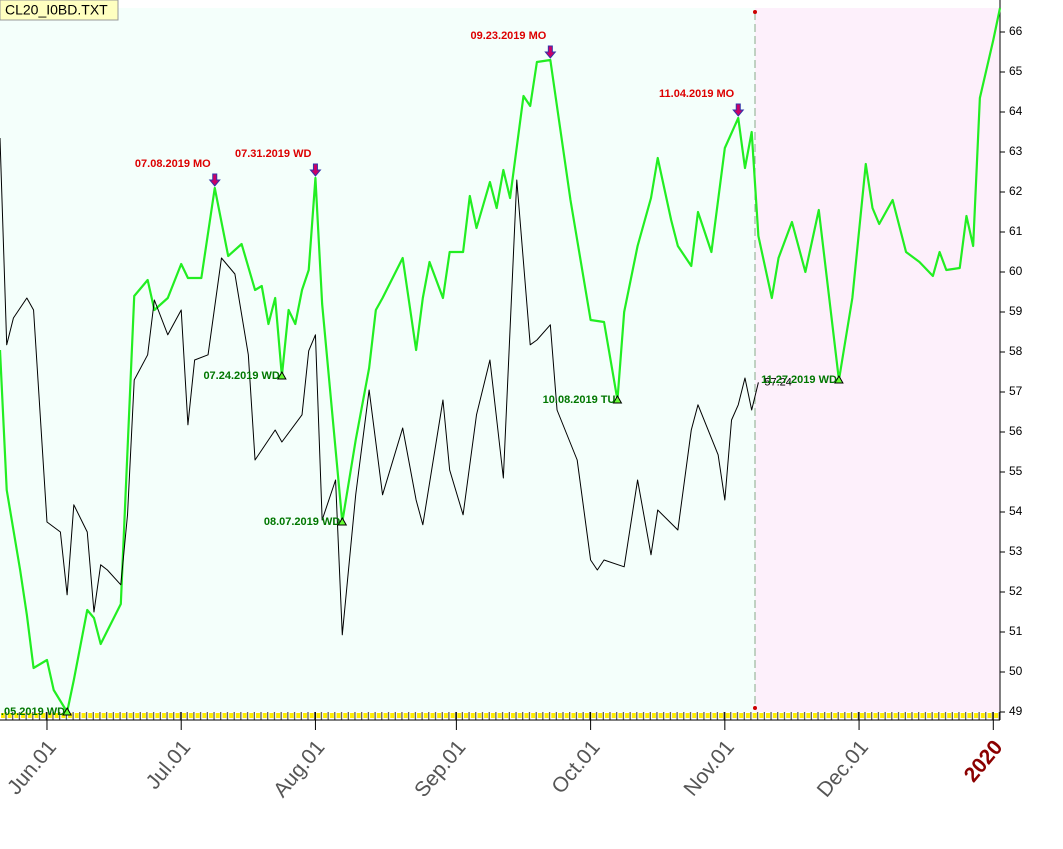 Image resolution: width=1063 pixels, height=849 pixels. I want to click on y-tick-label: 64, so click(1016, 111).